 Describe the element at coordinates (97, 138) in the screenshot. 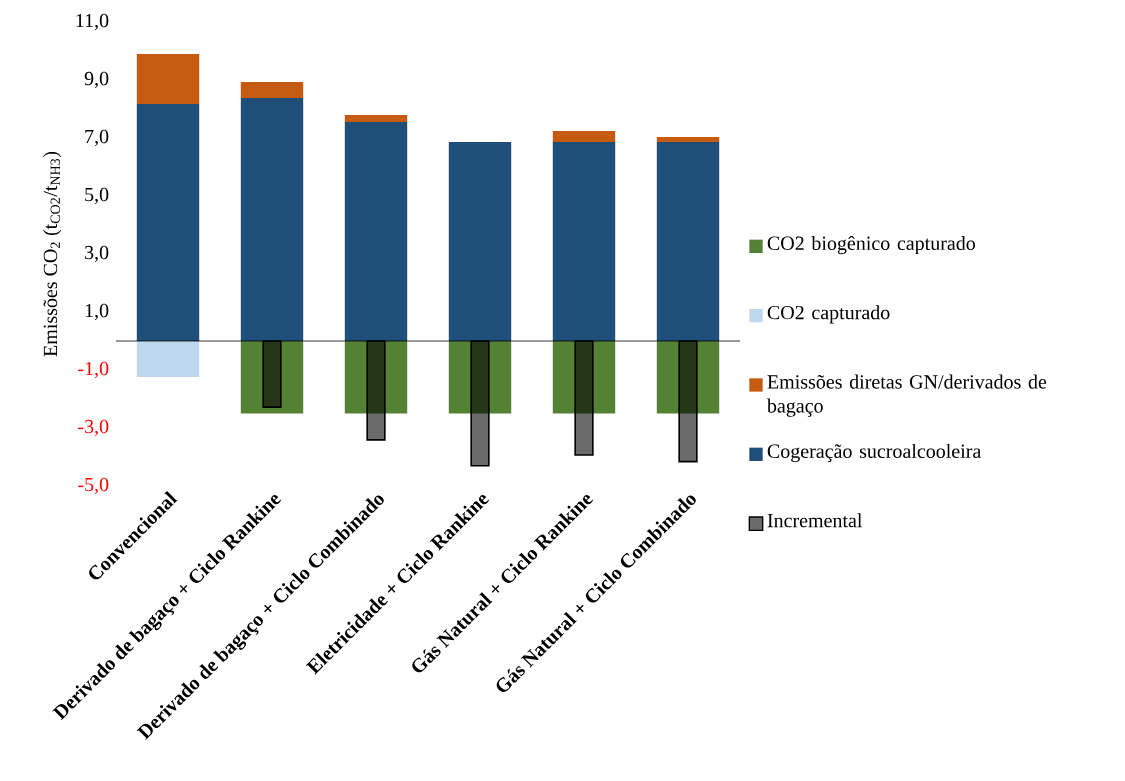

I see `y-tick-label: 7,0` at that location.